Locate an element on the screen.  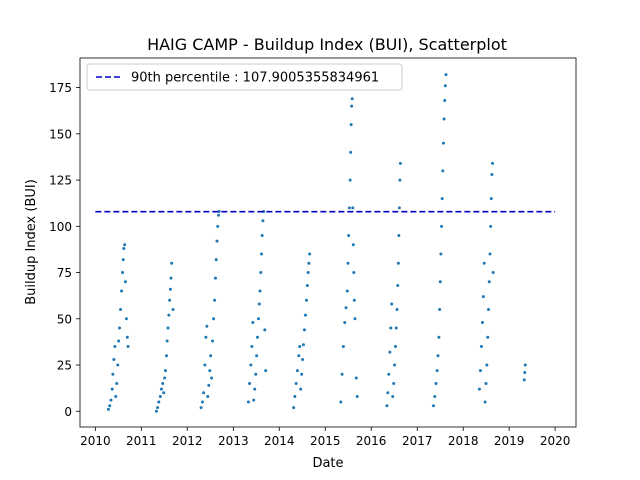
y-tick-label-3: 75 is located at coordinates (64, 273).